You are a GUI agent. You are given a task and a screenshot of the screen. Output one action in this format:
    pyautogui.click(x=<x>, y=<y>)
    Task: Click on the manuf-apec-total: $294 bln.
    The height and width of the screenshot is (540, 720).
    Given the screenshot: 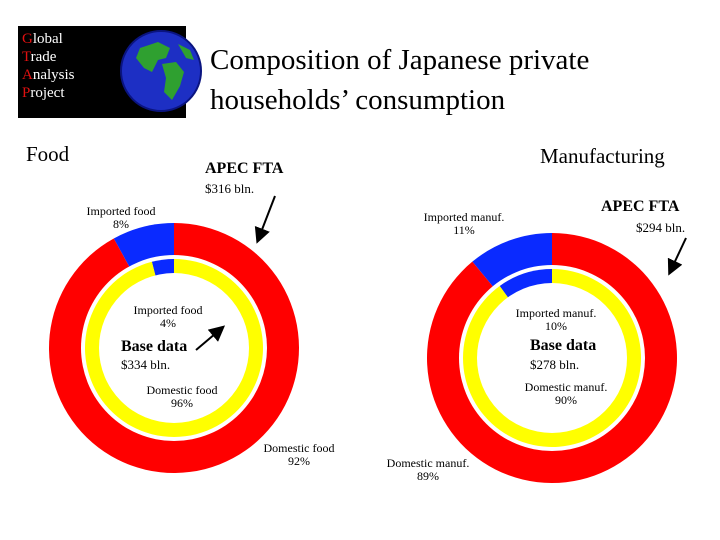 What is the action you would take?
    pyautogui.click(x=661, y=227)
    